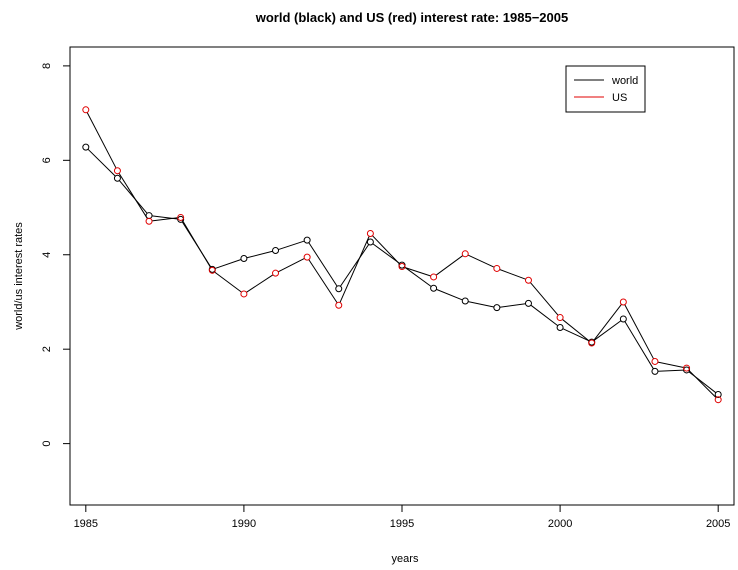  What do you see at coordinates (718, 524) in the screenshot?
I see `x-tick-label-2005: 2005` at bounding box center [718, 524].